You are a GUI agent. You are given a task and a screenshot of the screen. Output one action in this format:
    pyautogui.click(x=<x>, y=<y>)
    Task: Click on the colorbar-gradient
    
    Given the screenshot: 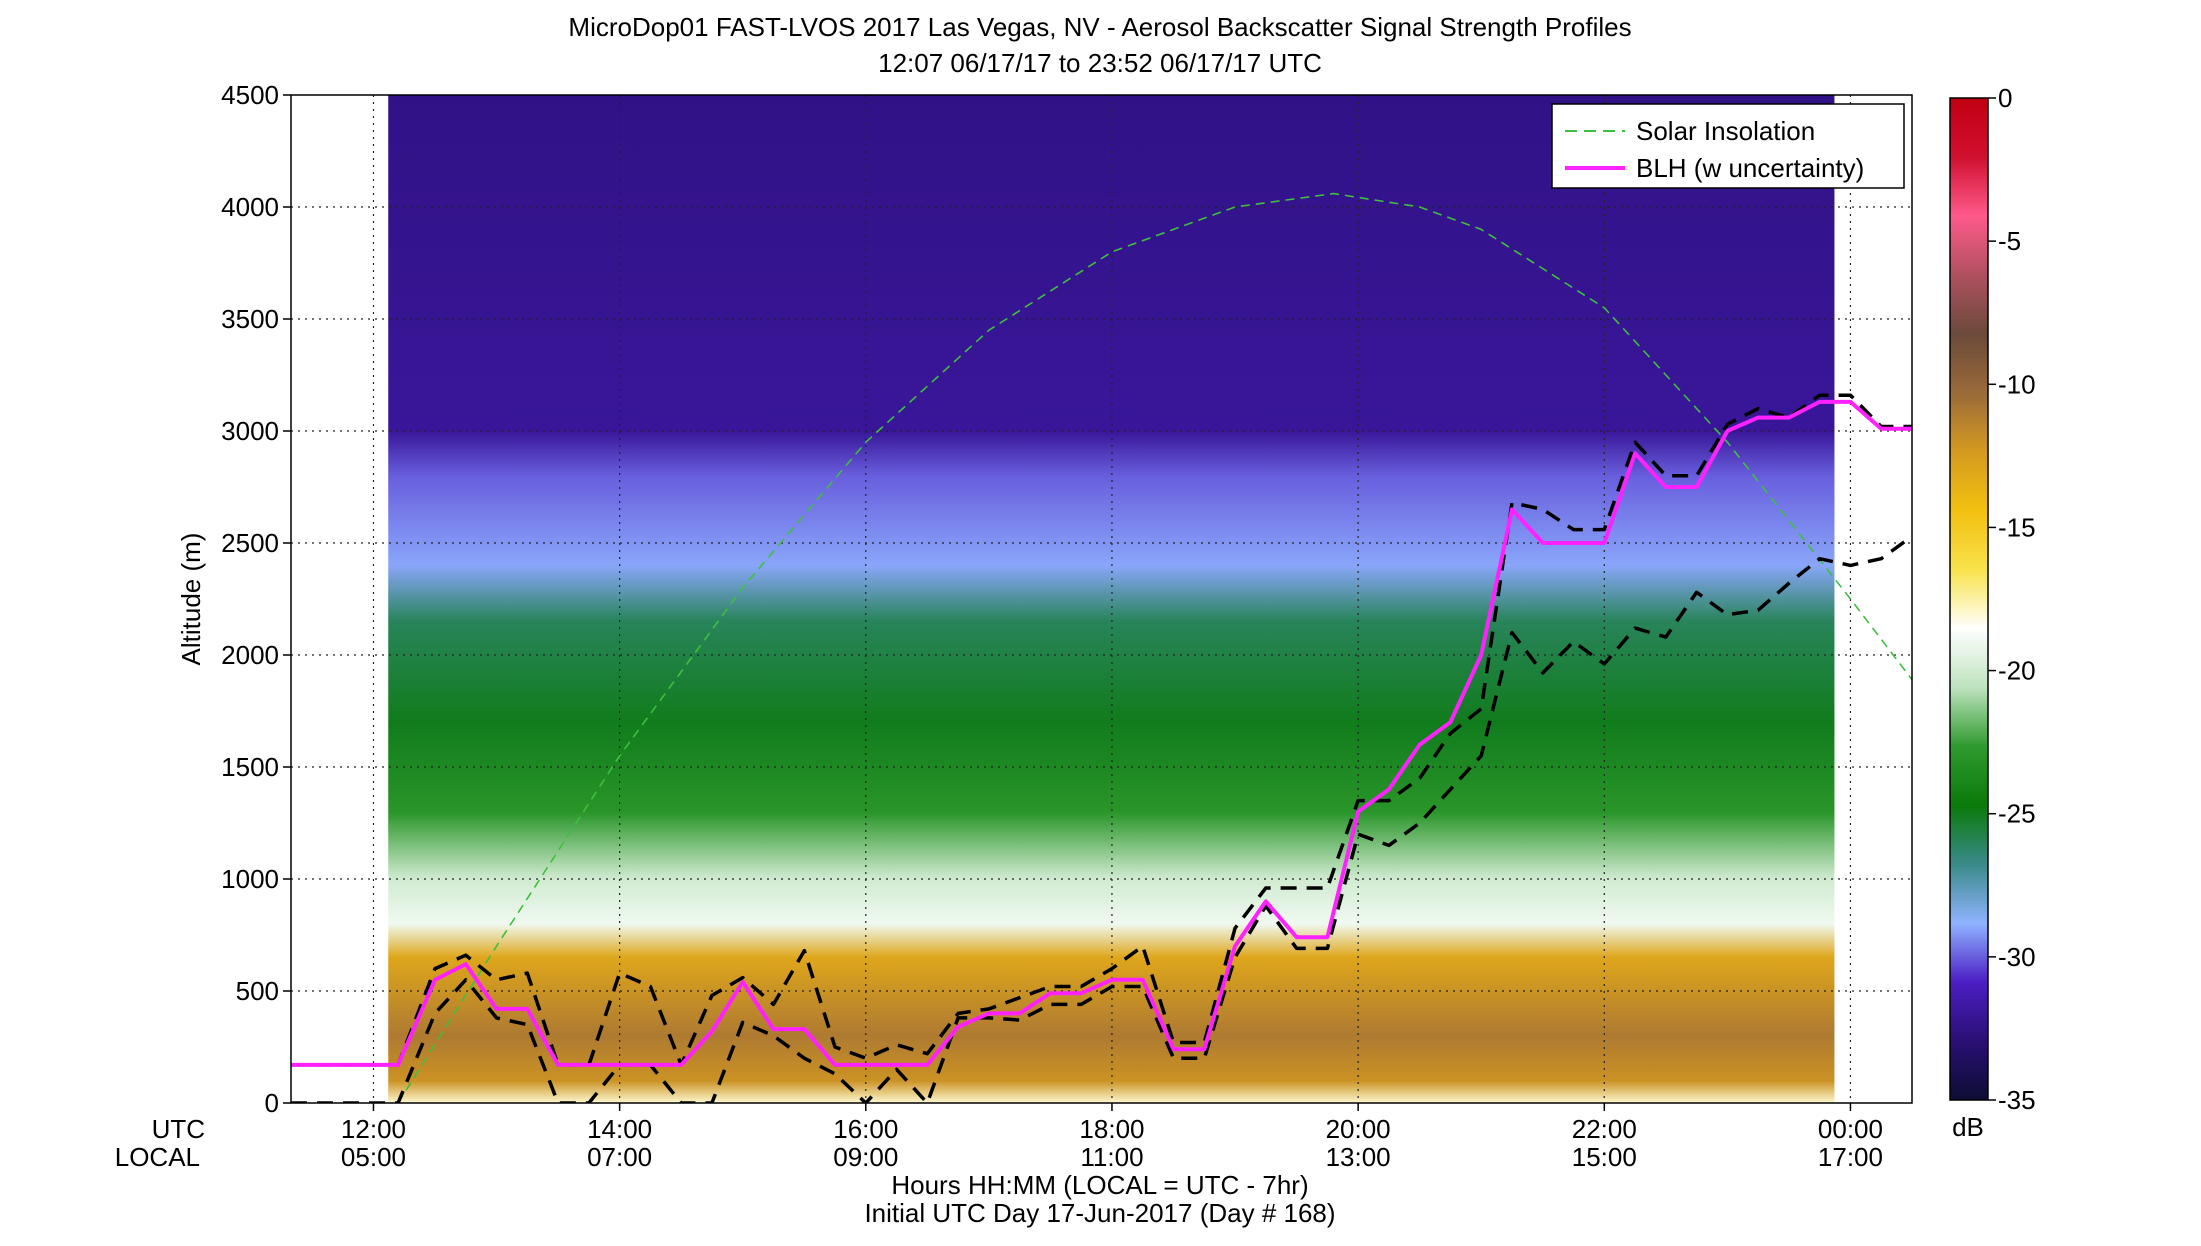 What is the action you would take?
    pyautogui.click(x=1969, y=599)
    